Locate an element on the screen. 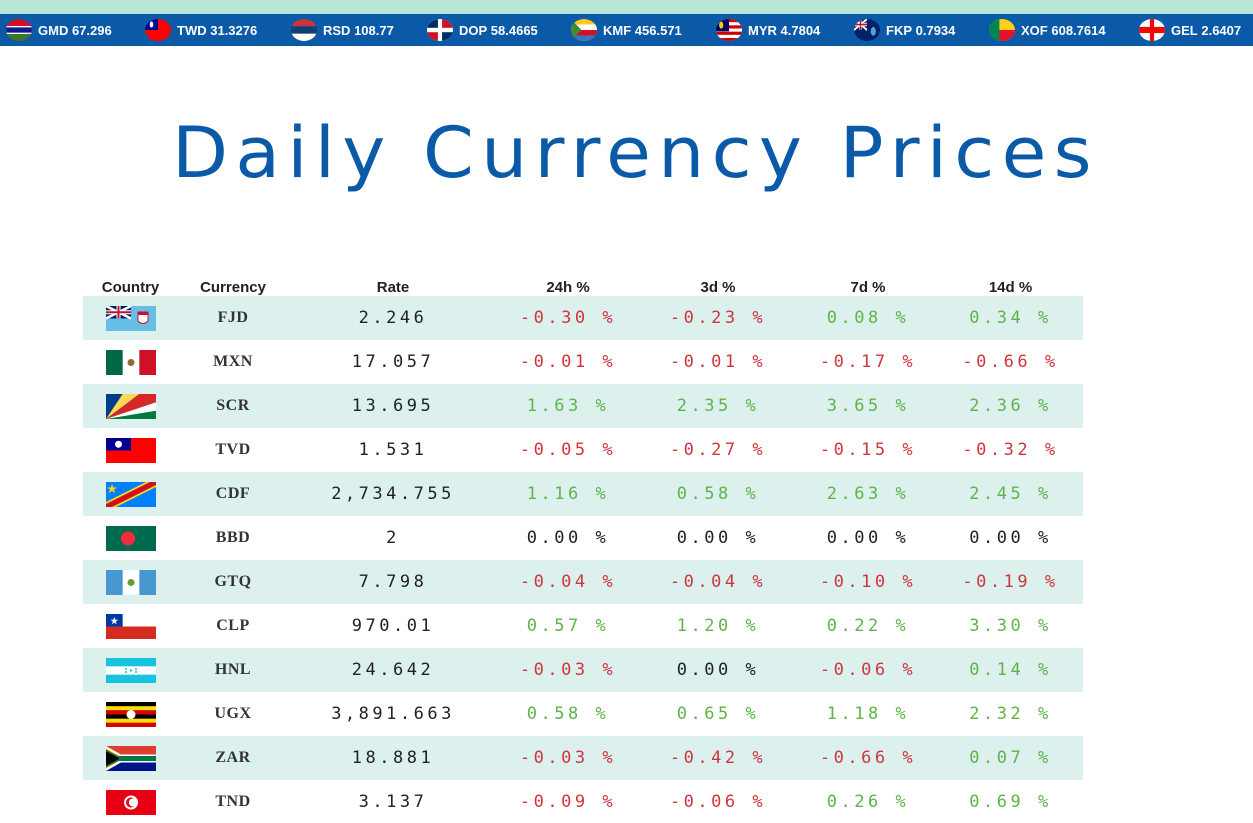 The height and width of the screenshot is (823, 1253). ticker-value: 456.571 is located at coordinates (658, 30).